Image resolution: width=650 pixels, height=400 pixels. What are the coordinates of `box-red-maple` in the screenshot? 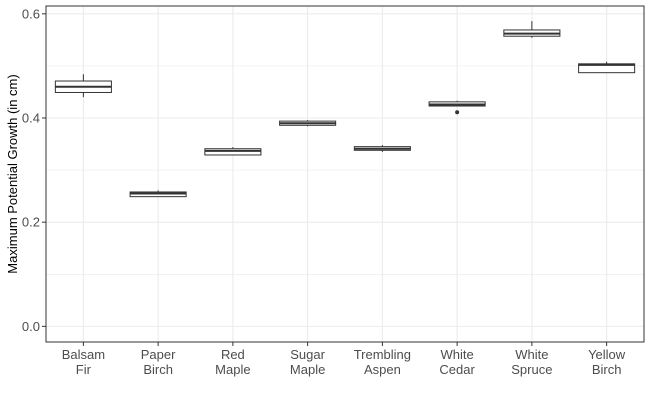 It's located at (233, 151).